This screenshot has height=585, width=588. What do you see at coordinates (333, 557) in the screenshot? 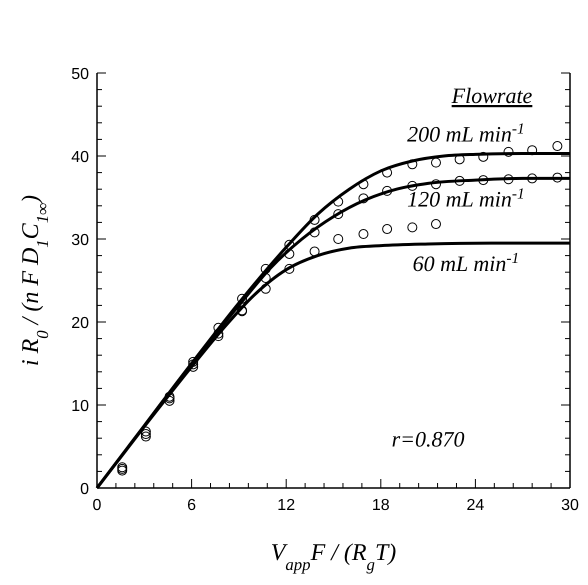
I see `x-axis-title: V$_{app}$F / (R$_{g}$T)` at bounding box center [333, 557].